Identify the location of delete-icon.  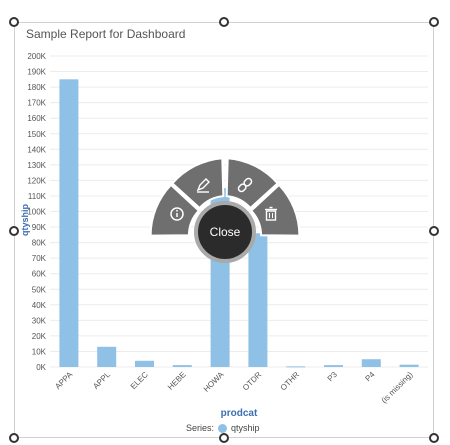
(271, 213).